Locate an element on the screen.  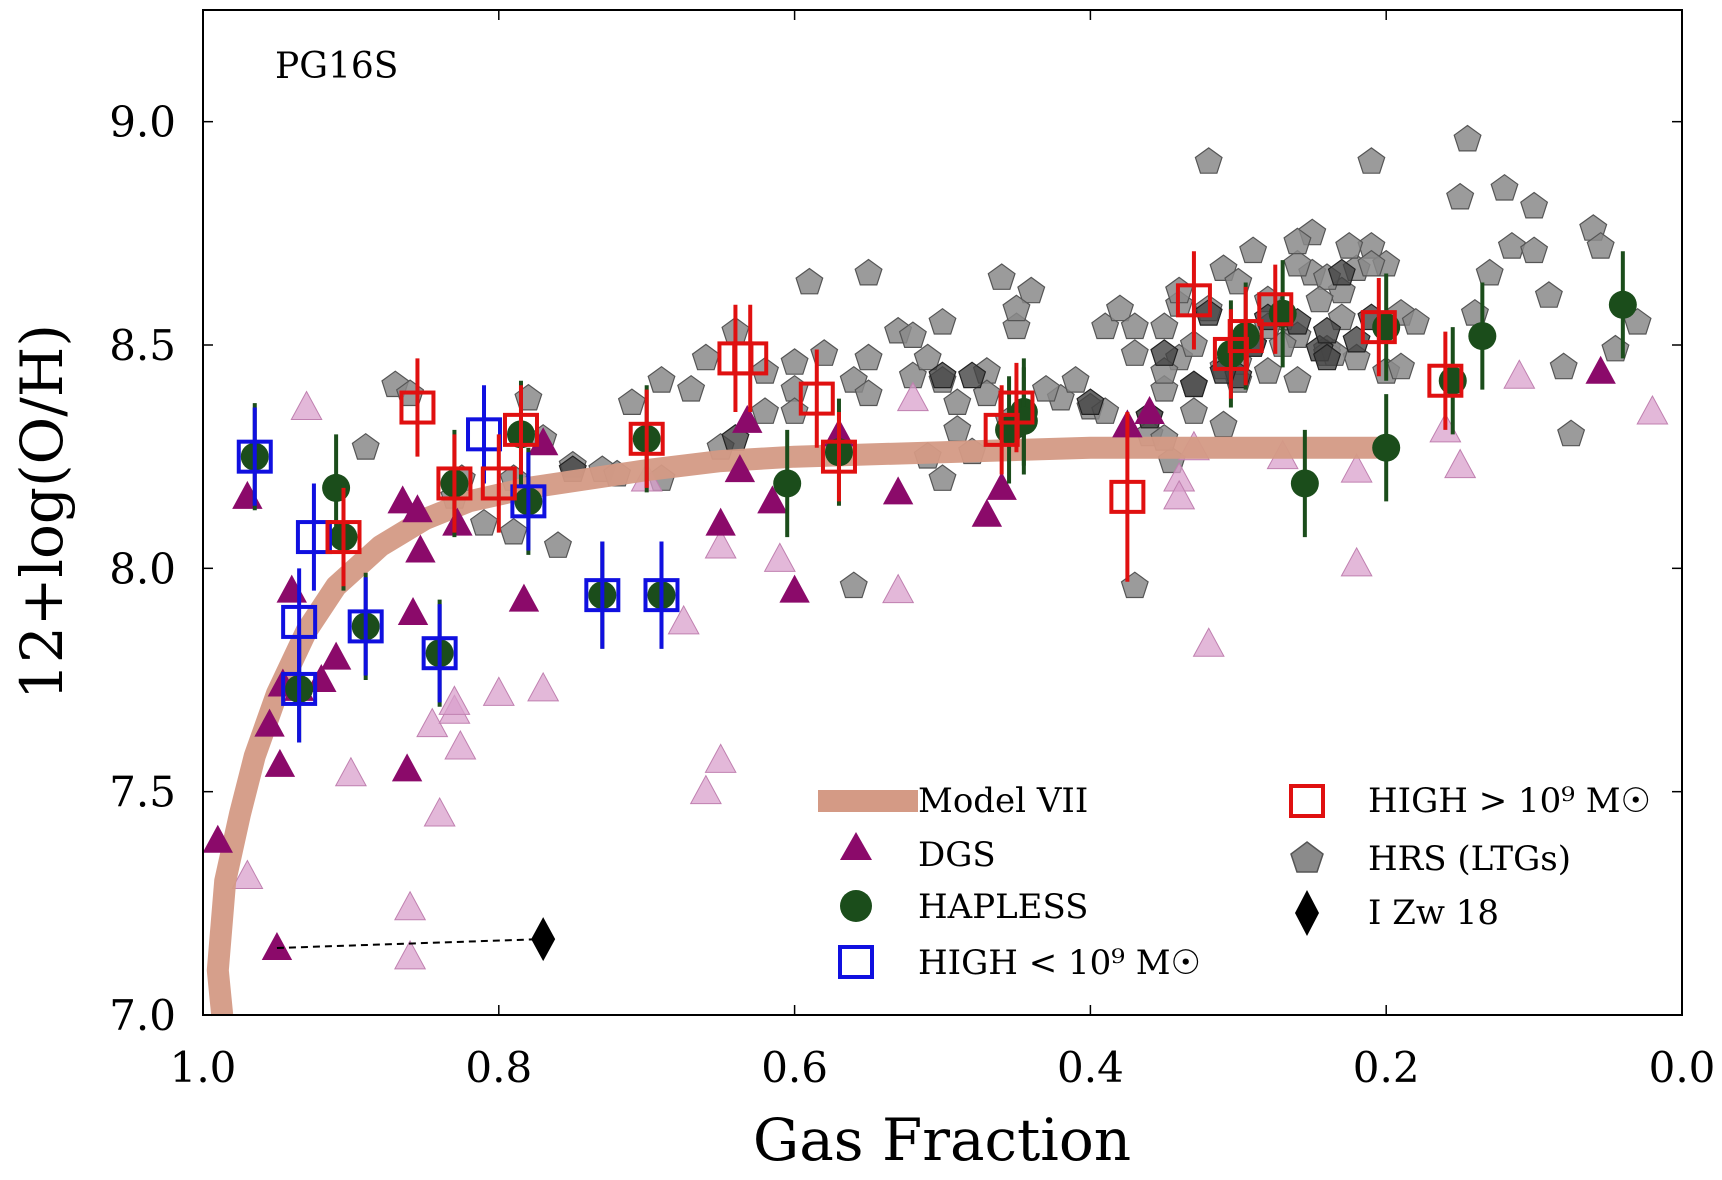
y-tick-label: 9.0 is located at coordinates (142, 122).